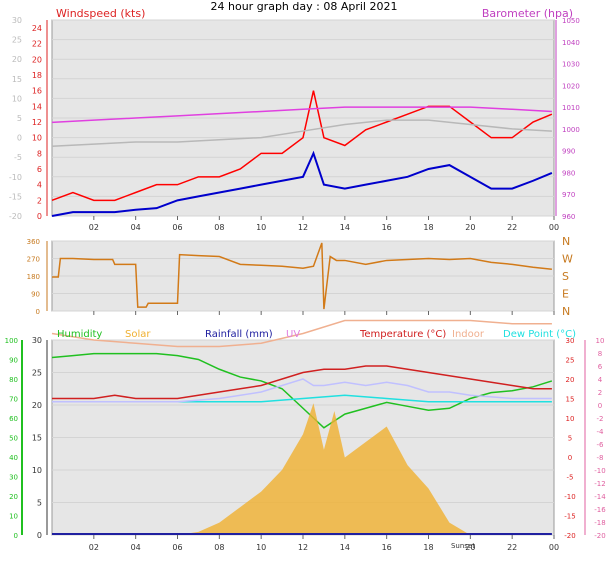 The width and height of the screenshot is (608, 565). I want to click on tick-label-uv-right: -4, so click(601, 432).